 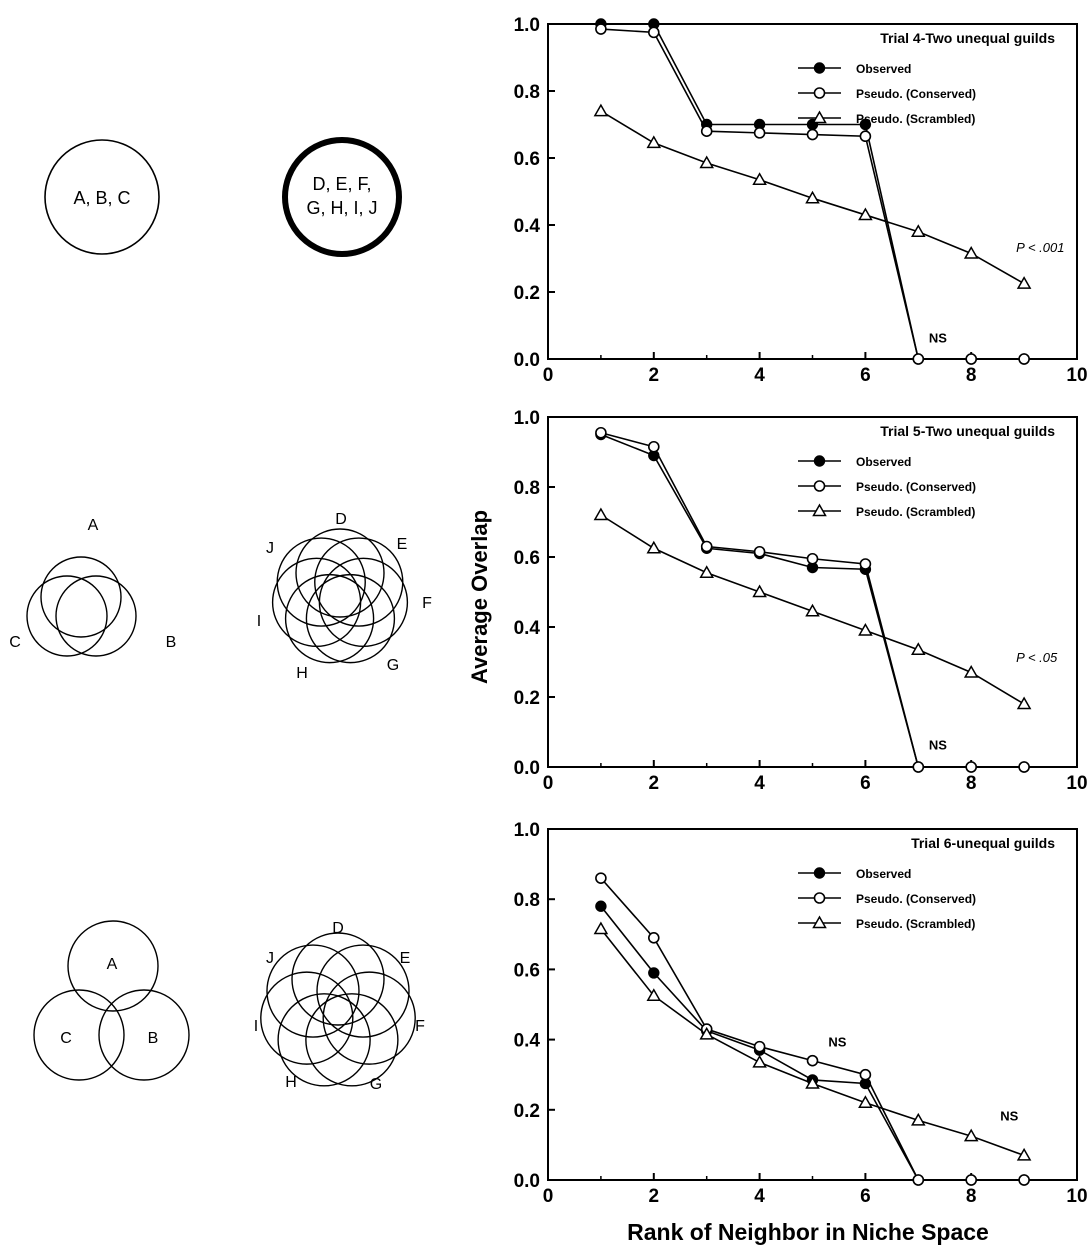 I want to click on series-line-pseudo-scrambled, so click(x=812, y=1042).